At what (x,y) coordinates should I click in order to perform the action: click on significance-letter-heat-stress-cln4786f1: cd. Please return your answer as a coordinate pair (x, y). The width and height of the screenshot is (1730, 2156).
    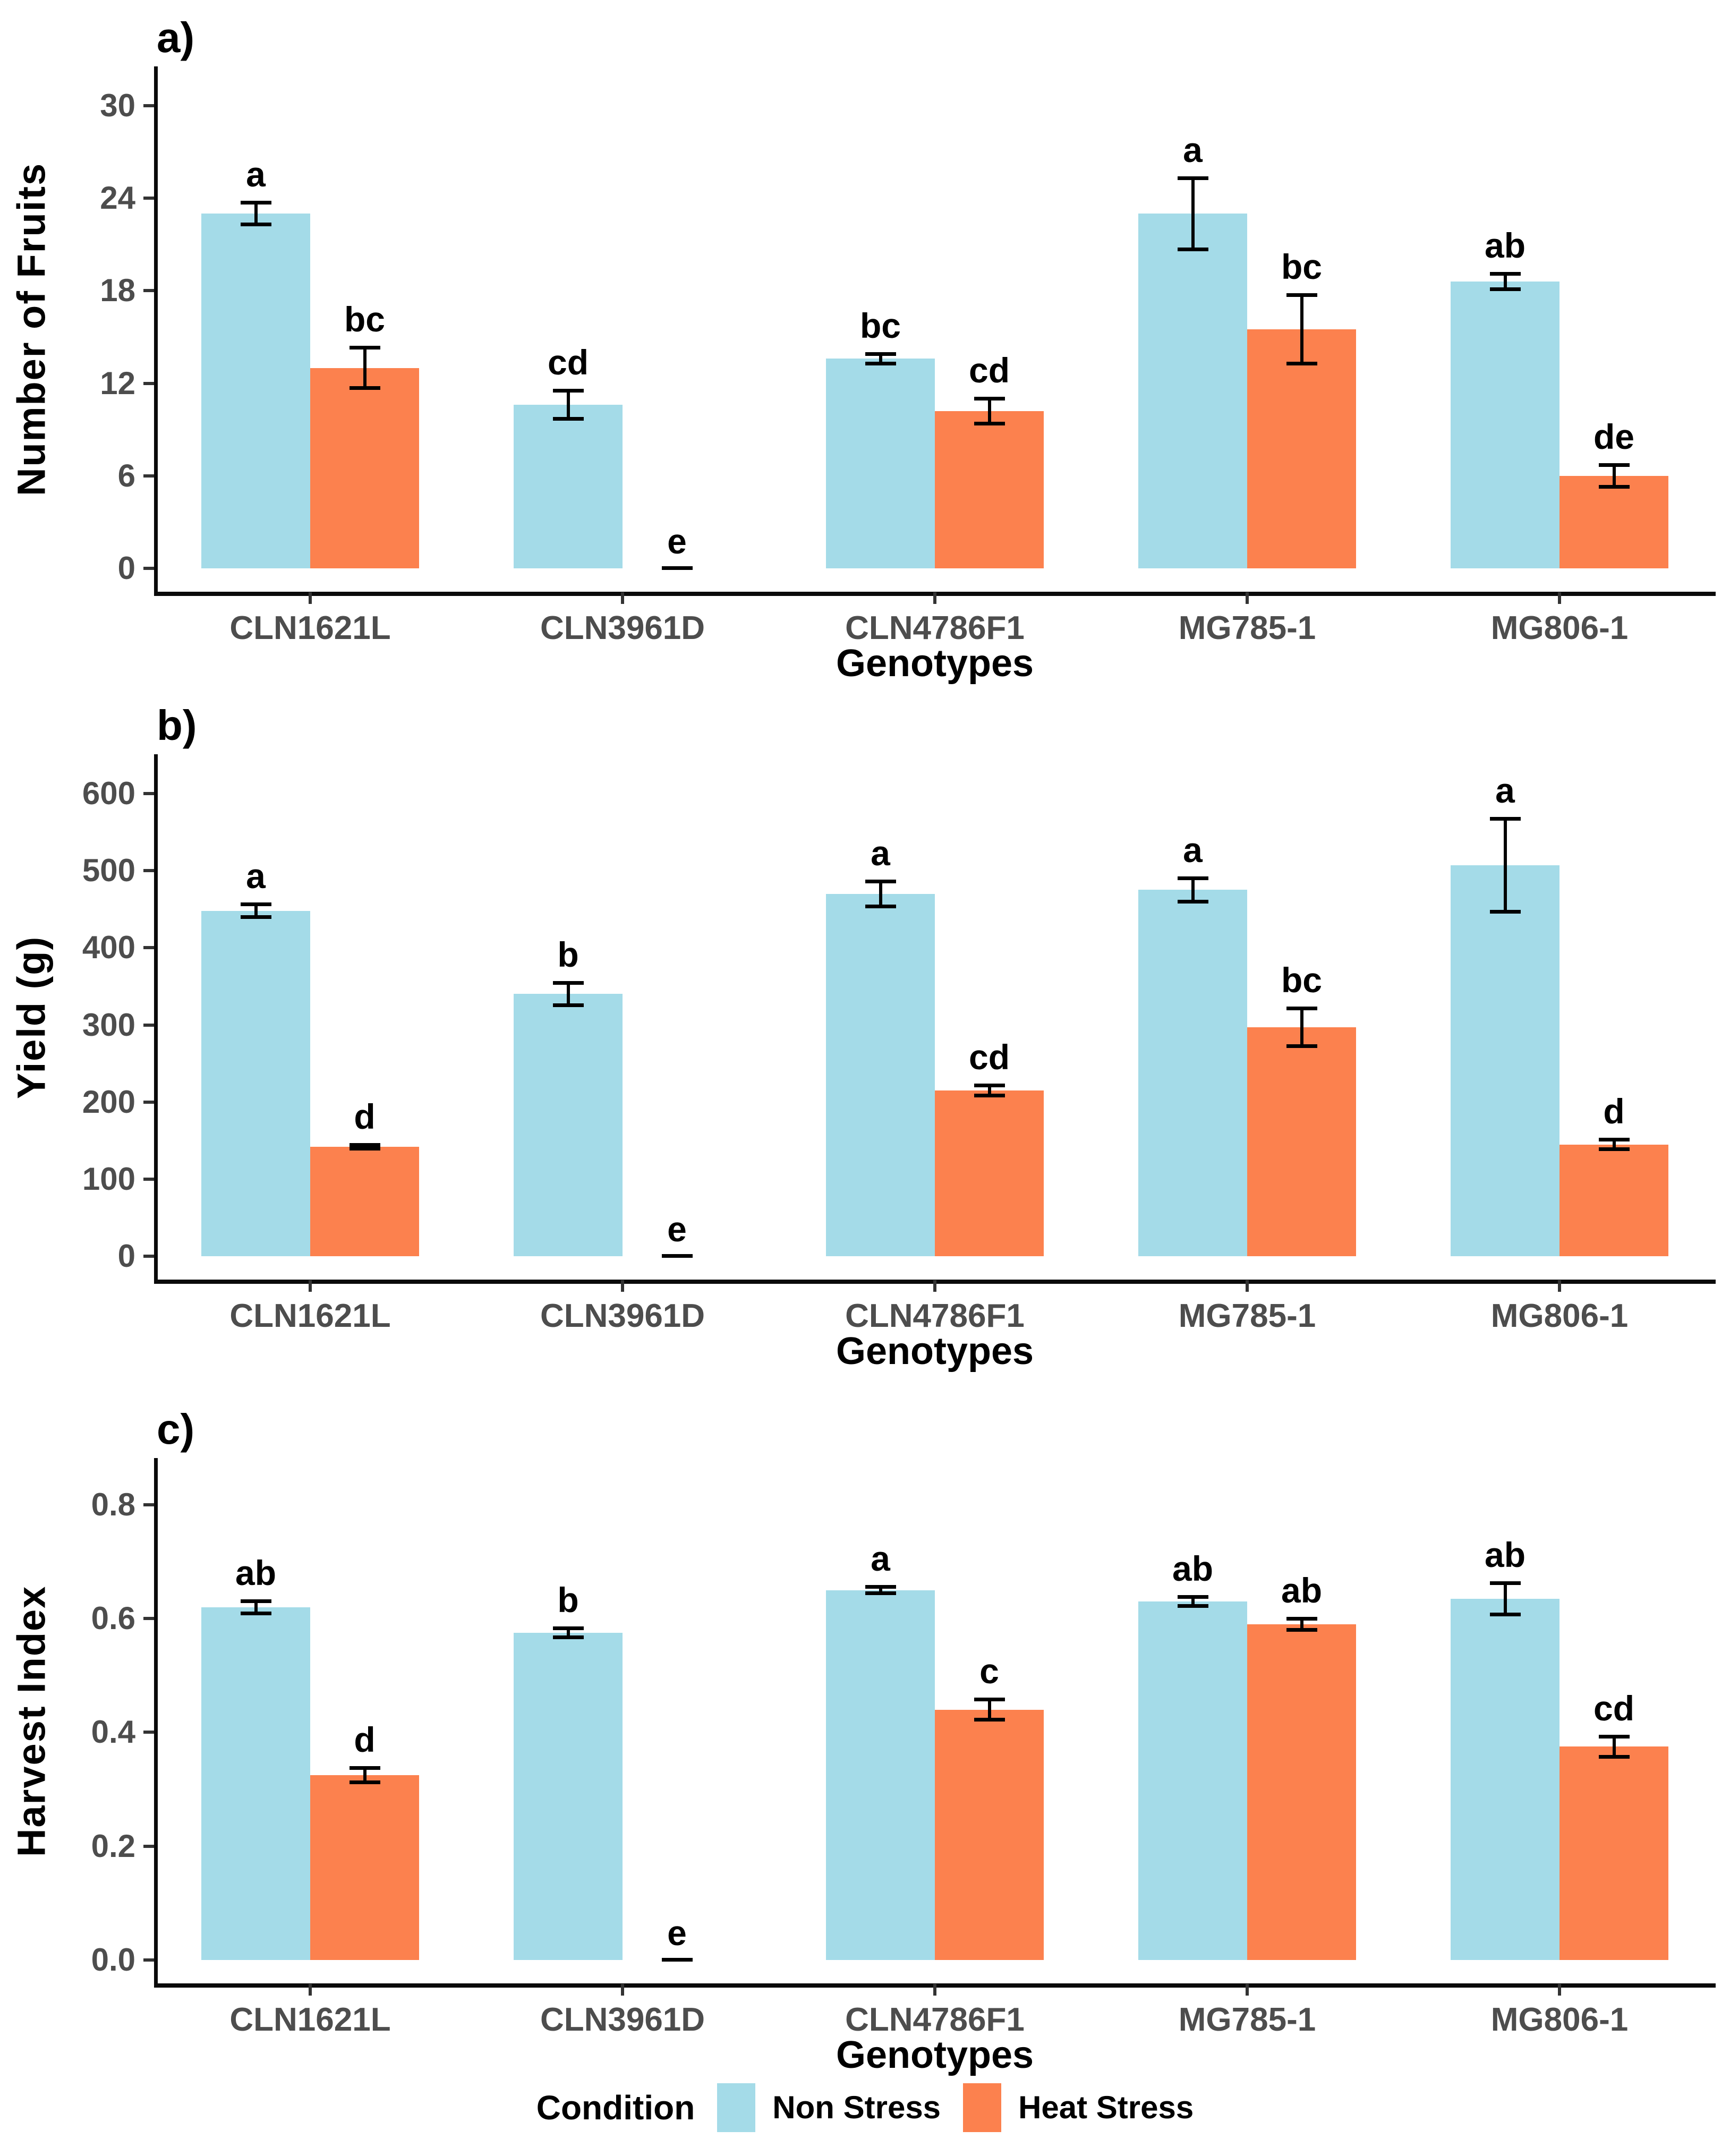
    Looking at the image, I should click on (989, 1057).